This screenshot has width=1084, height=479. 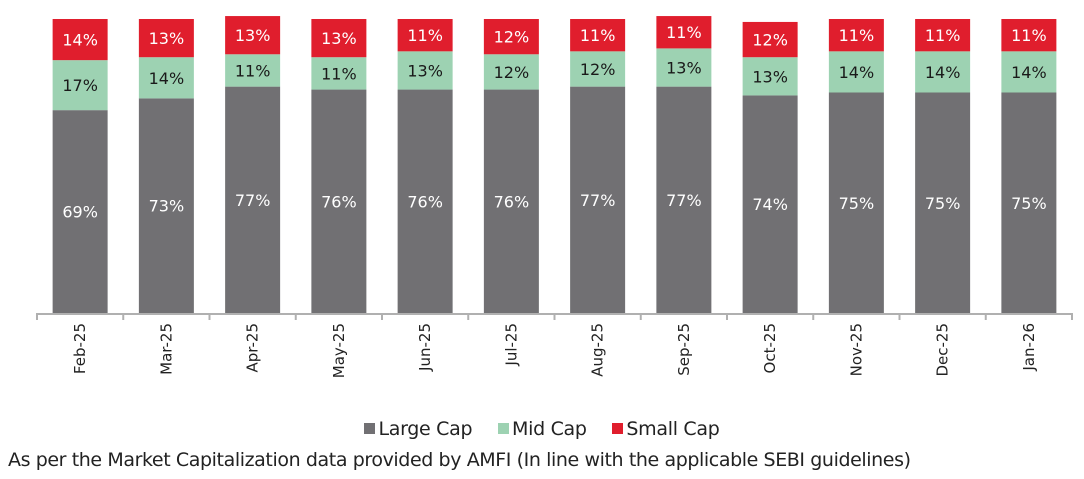 What do you see at coordinates (80, 348) in the screenshot?
I see `x-tick-label: Feb-25` at bounding box center [80, 348].